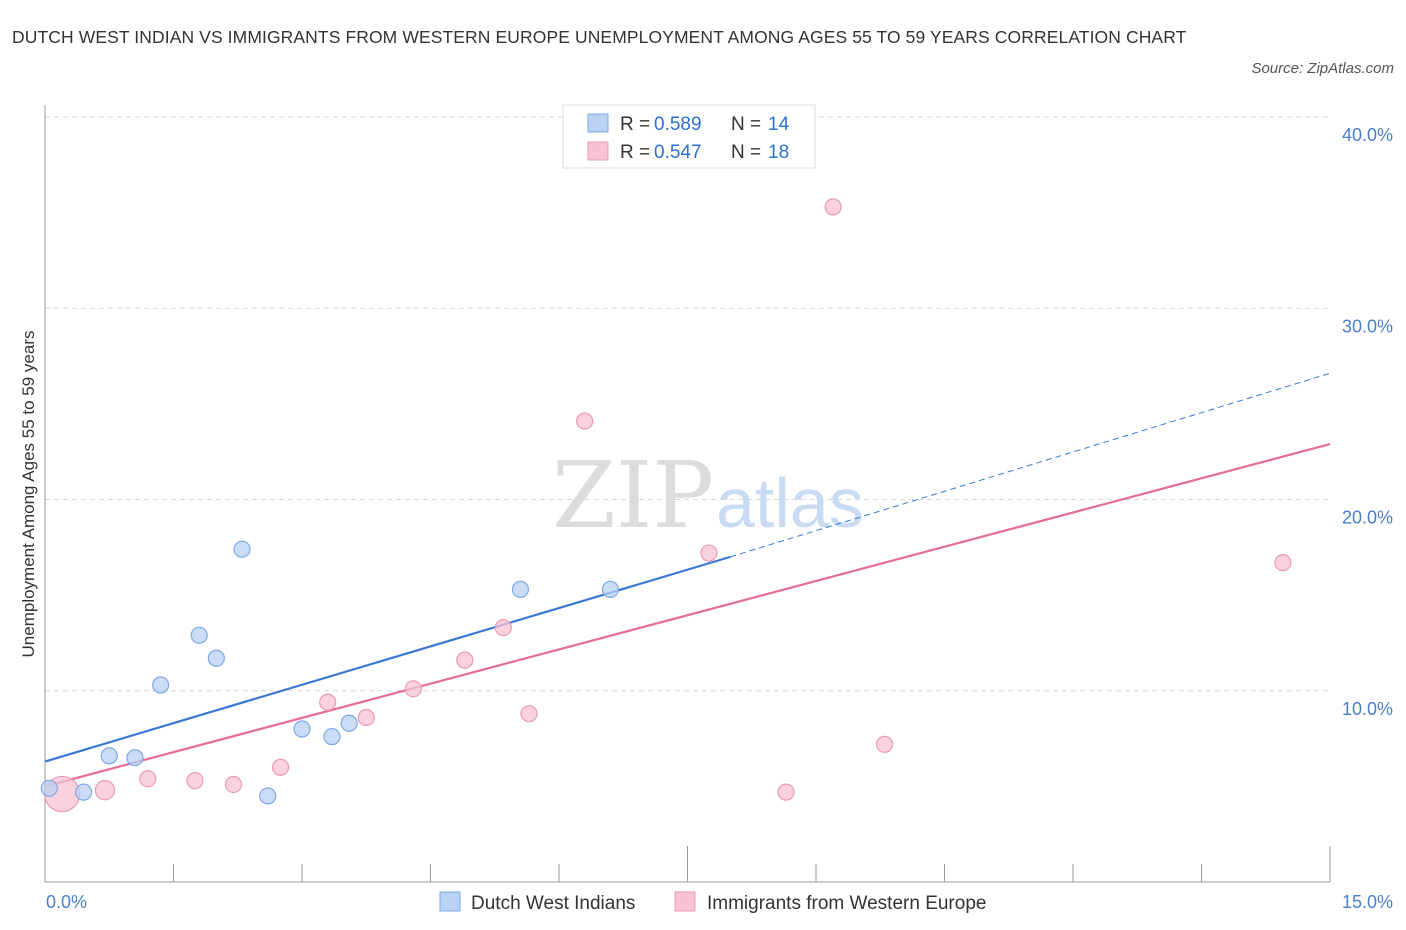 Image resolution: width=1406 pixels, height=930 pixels. I want to click on y-axis-label: Unemployment Among Ages 55 to 59 years, so click(28, 494).